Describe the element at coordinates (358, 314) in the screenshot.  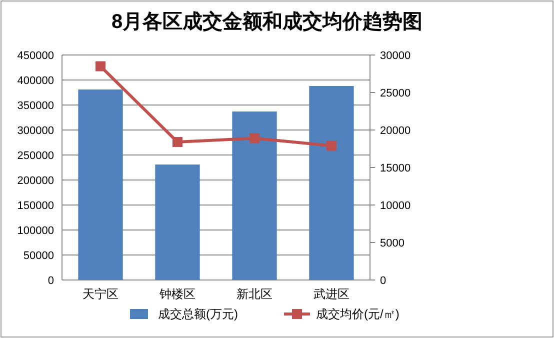
I see `legend-label: 成交均价(元/㎡)` at that location.